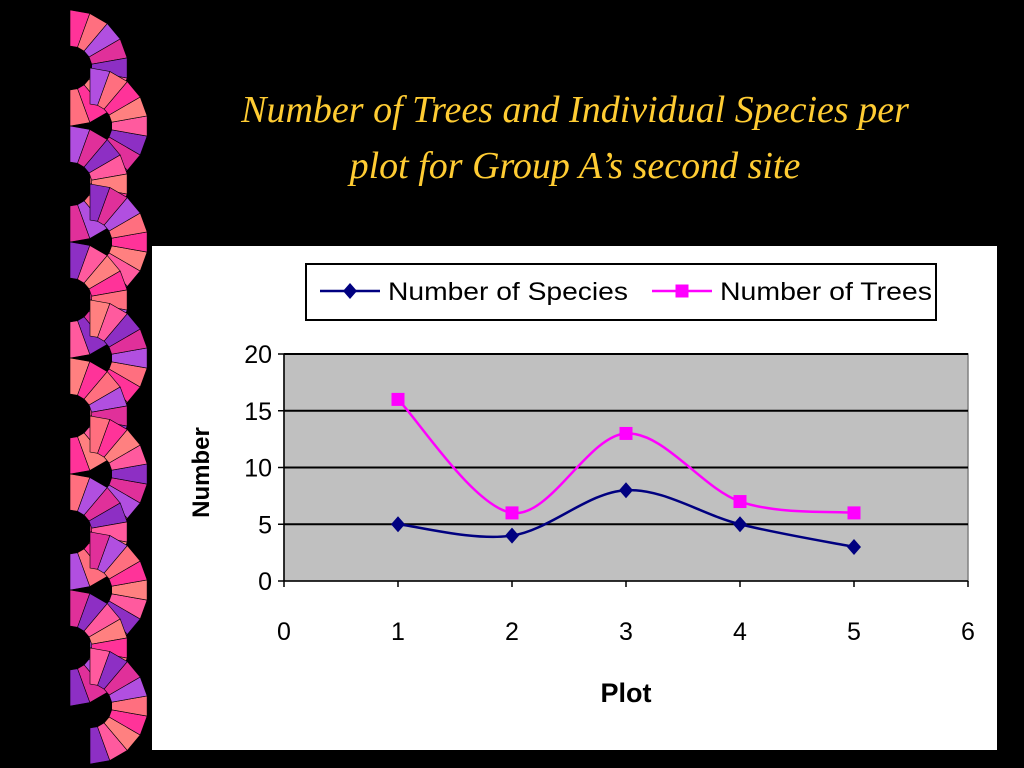 The image size is (1024, 768). I want to click on legend-label: Number of Trees, so click(826, 292).